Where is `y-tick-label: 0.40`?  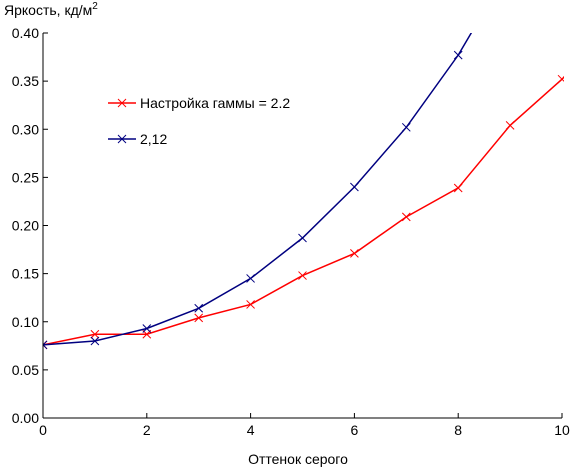 y-tick-label: 0.40 is located at coordinates (25, 33).